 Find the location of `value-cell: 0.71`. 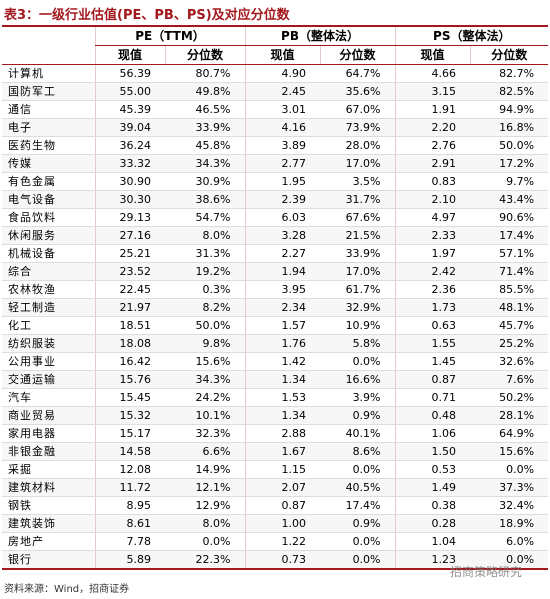

value-cell: 0.71 is located at coordinates (432, 397).